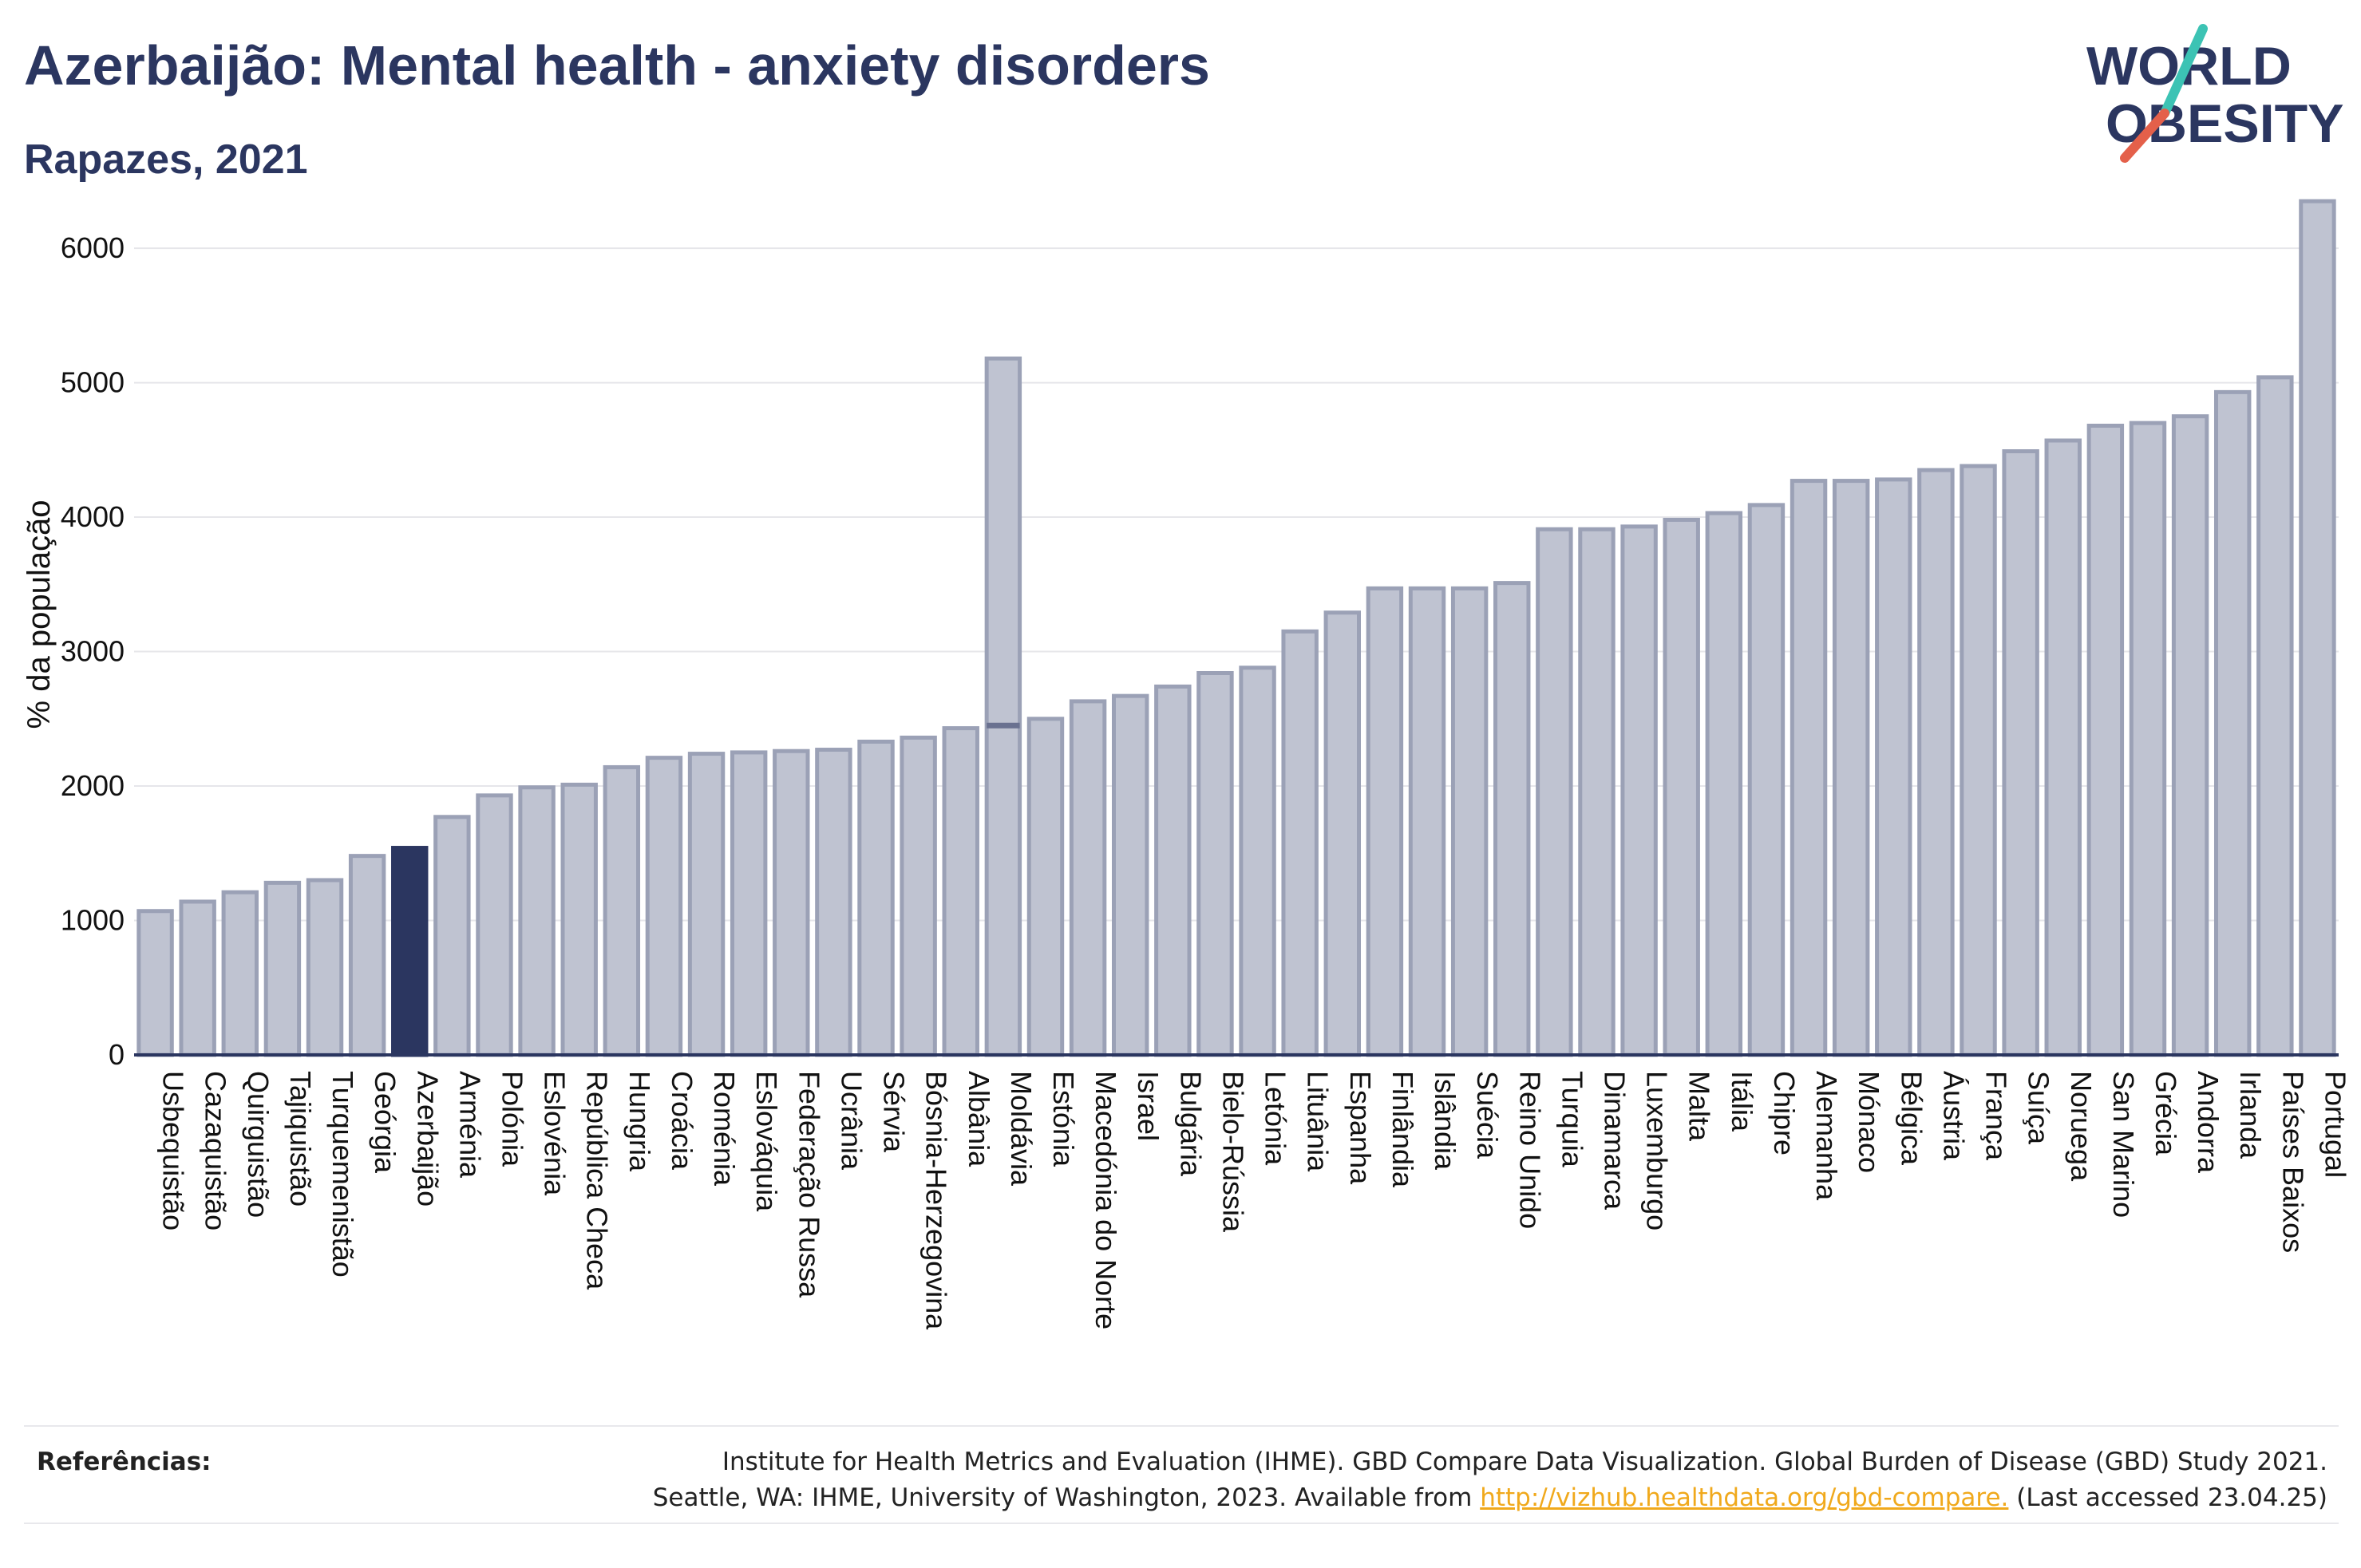 The width and height of the screenshot is (2361, 1568). What do you see at coordinates (2275, 716) in the screenshot?
I see `bar-países-baixos` at bounding box center [2275, 716].